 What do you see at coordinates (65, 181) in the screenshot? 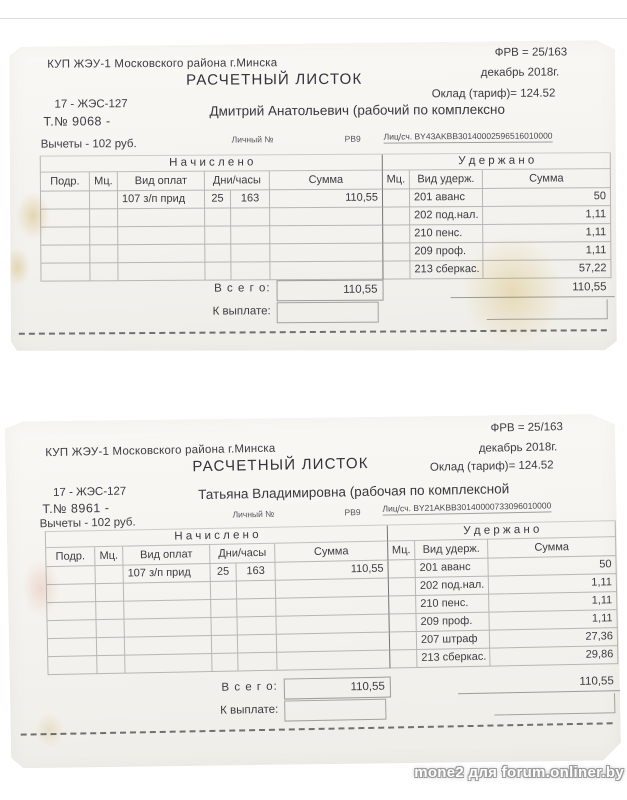
I see `col-podr: Подр.` at bounding box center [65, 181].